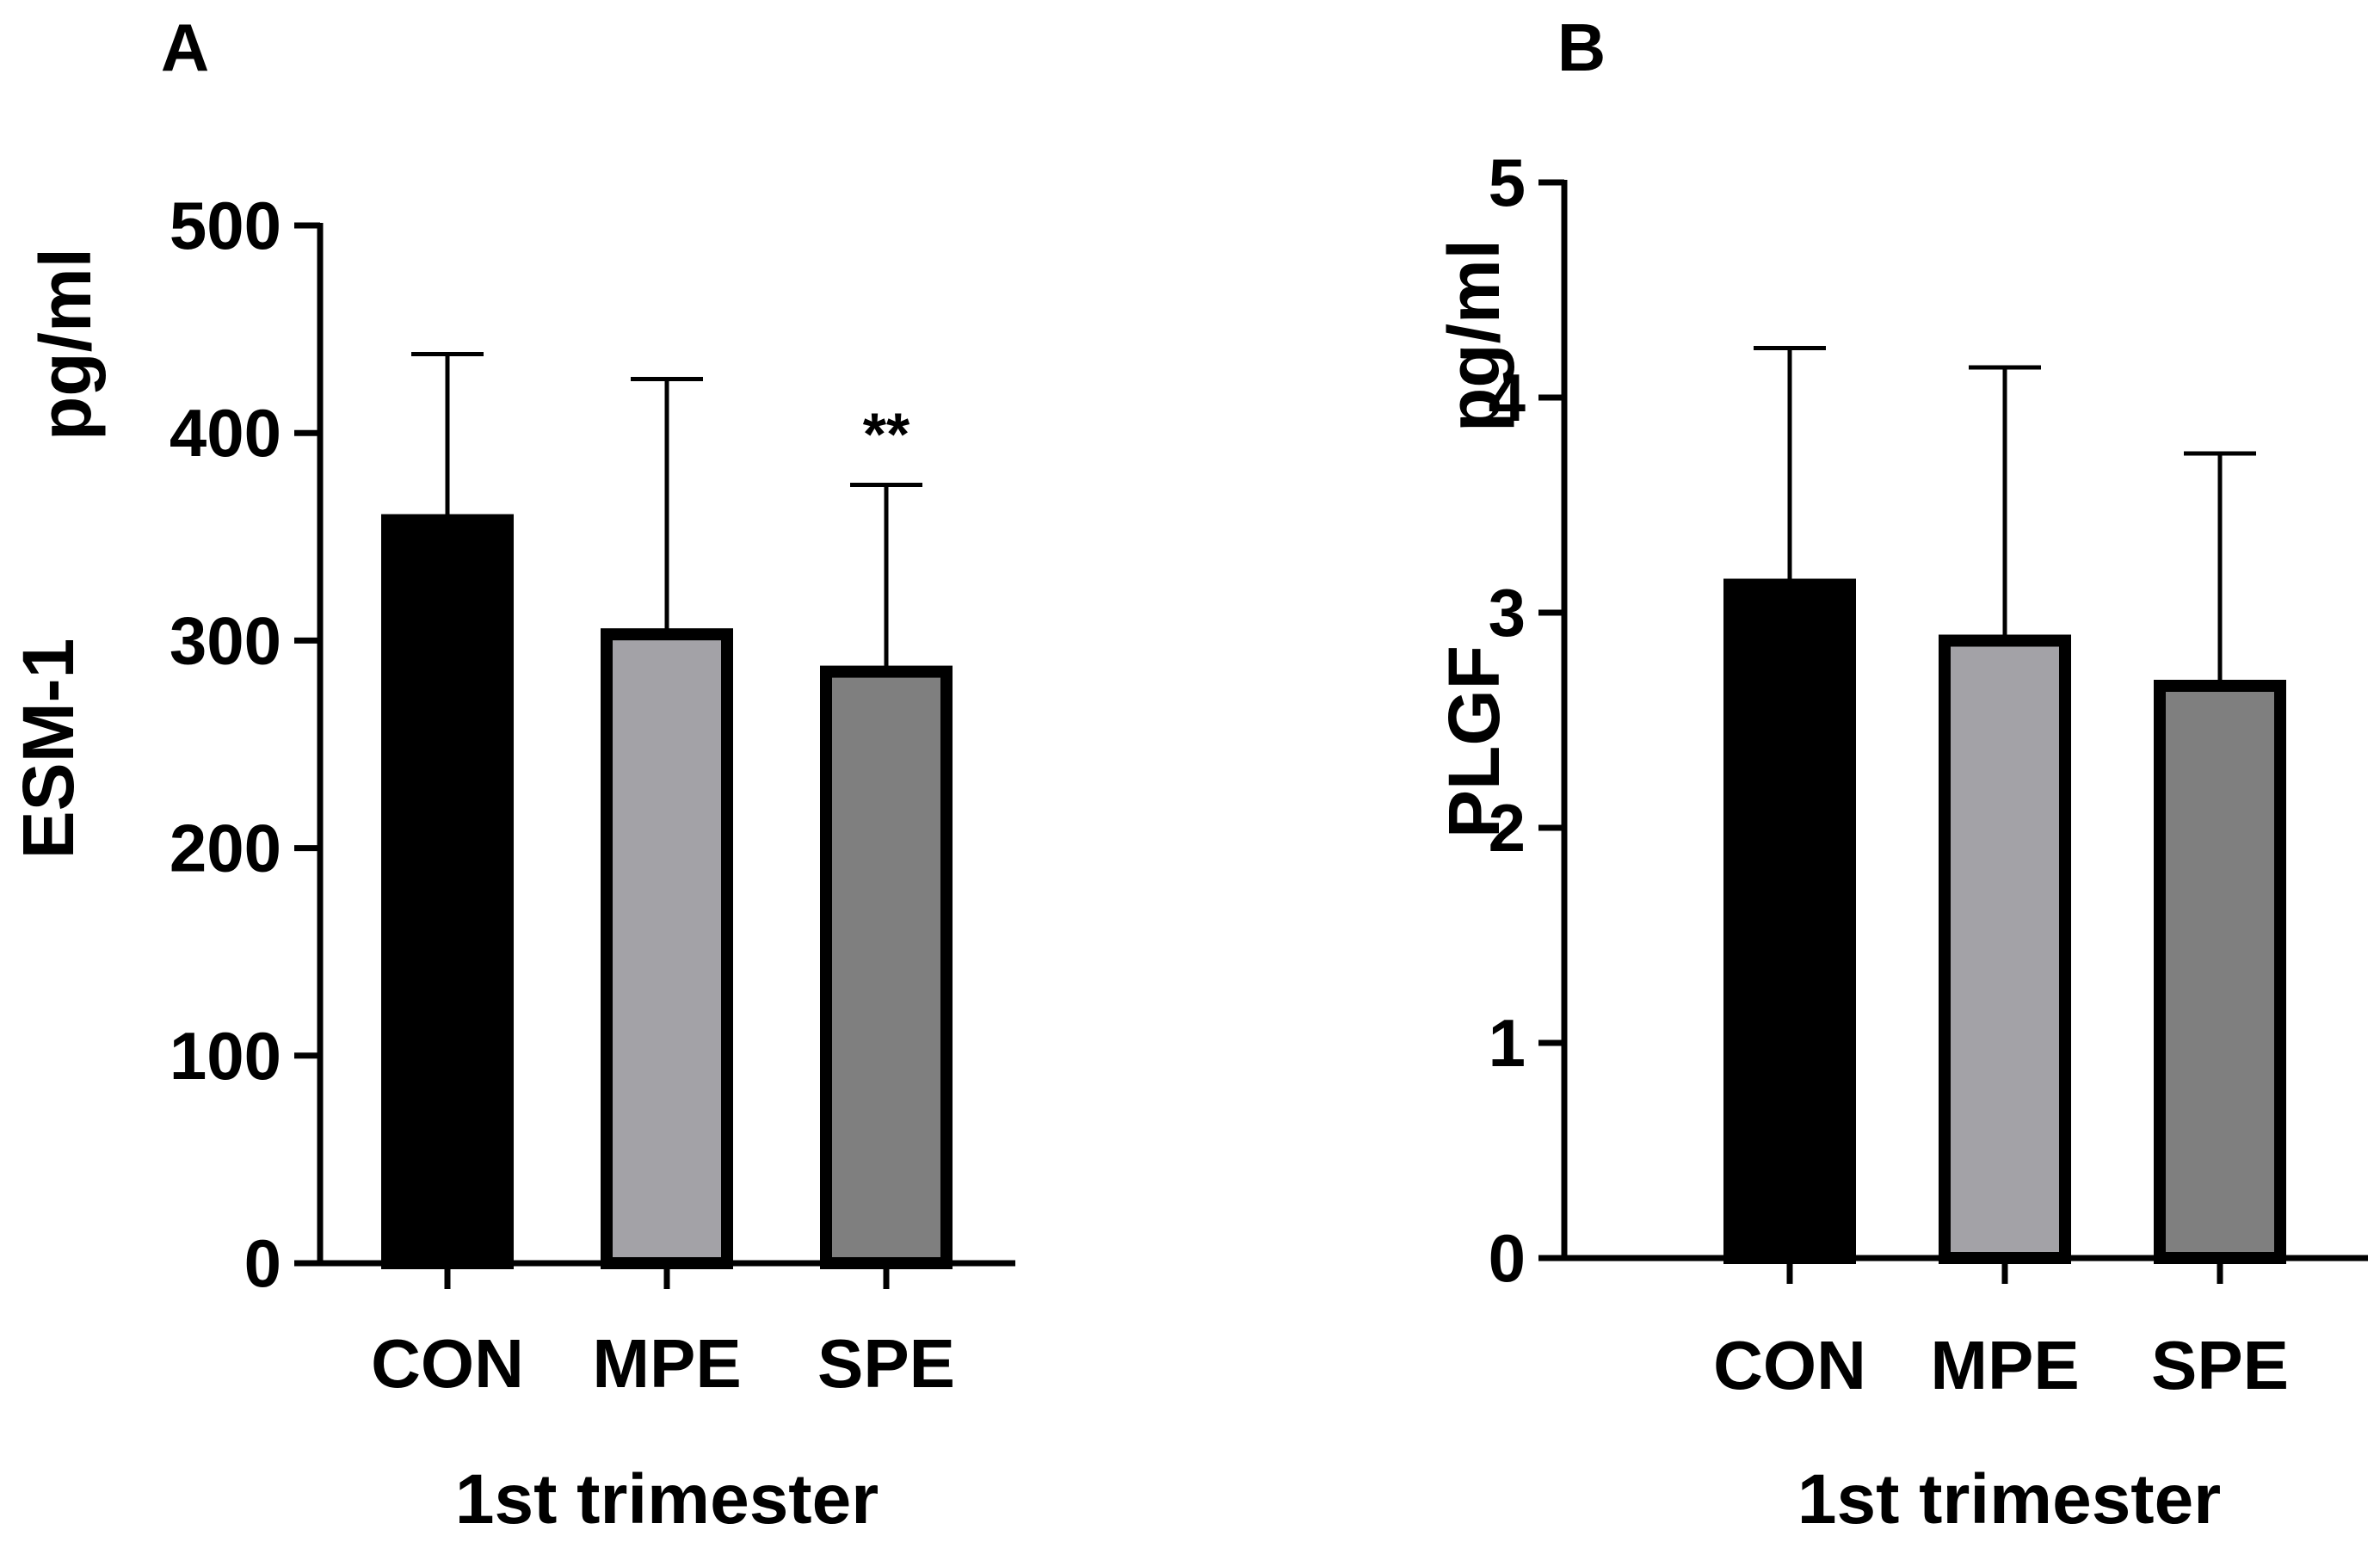  Describe the element at coordinates (1507, 1258) in the screenshot. I see `panel-b-ytick-label: 0` at that location.